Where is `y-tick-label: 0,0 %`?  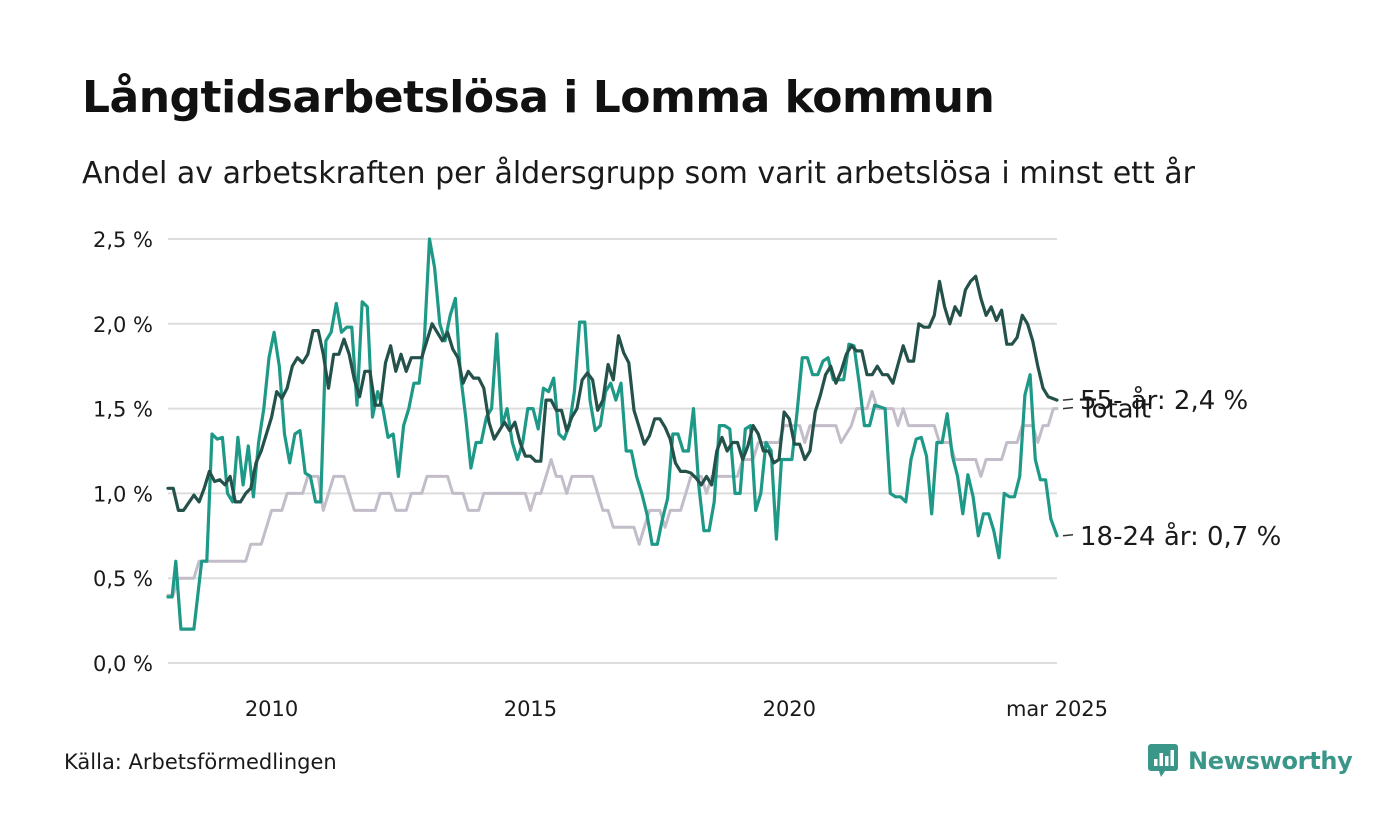
y-tick-label: 0,0 % is located at coordinates (123, 664).